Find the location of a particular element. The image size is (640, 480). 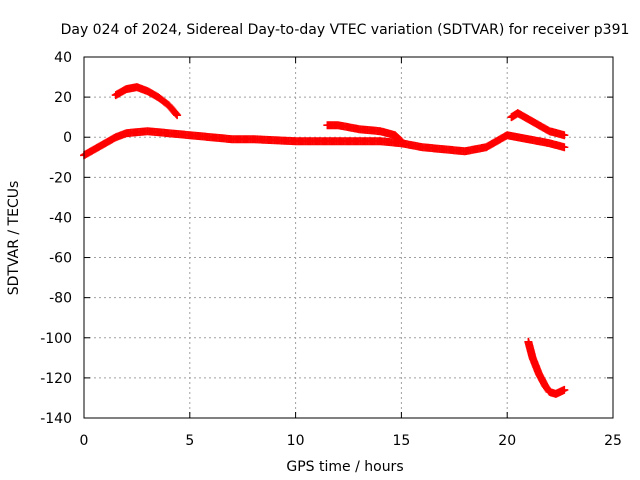

y-tick-label: -60 is located at coordinates (60, 259).